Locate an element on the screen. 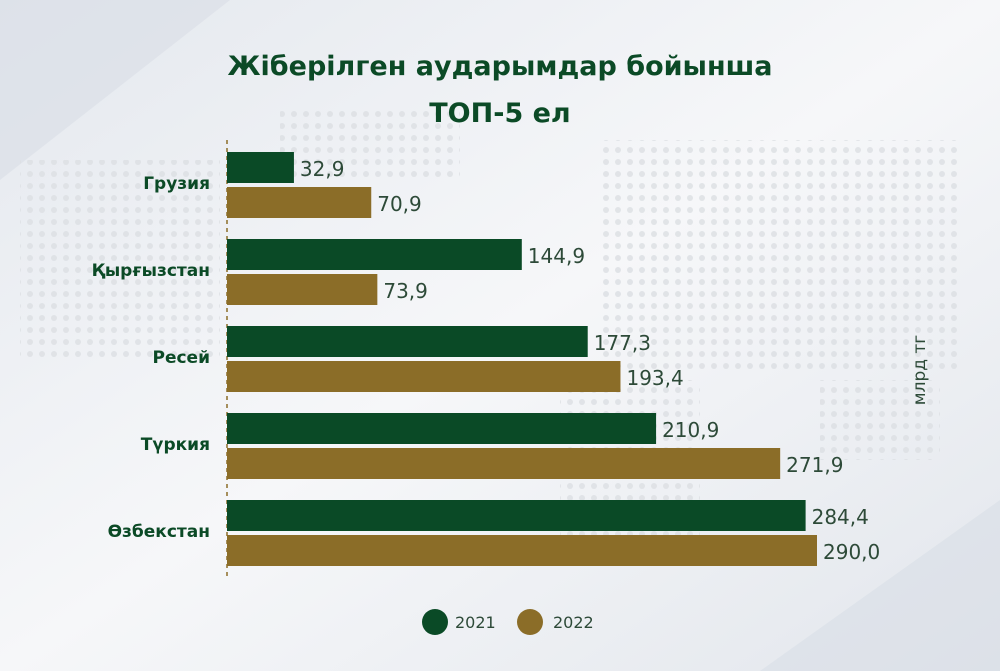 This screenshot has height=671, width=1000. legend-label-2022: 2022 is located at coordinates (573, 622).